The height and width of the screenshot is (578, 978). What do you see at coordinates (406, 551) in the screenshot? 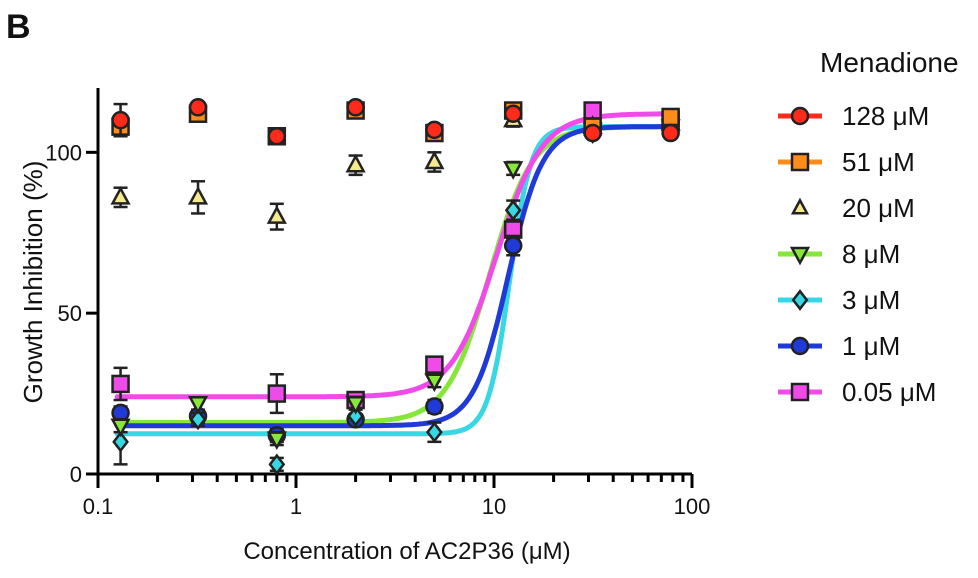
I see `x-axis-label: Concentration of AC2P36 (μM)` at bounding box center [406, 551].